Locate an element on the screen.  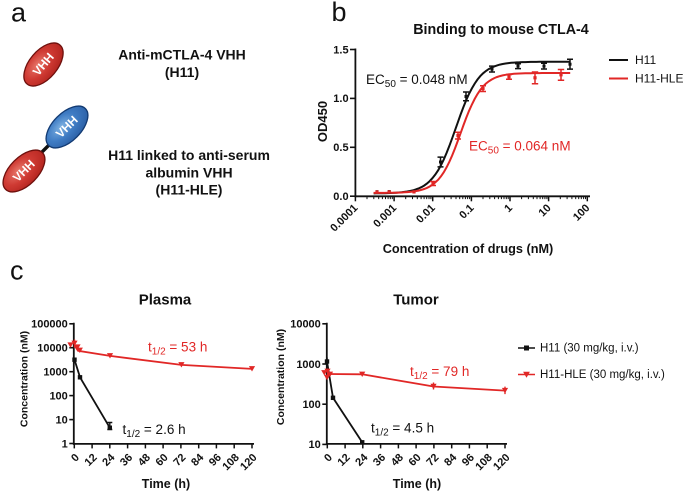
svg-text: H11-HLE (30 mg/kg, i.v.) is located at coordinates (602, 375).